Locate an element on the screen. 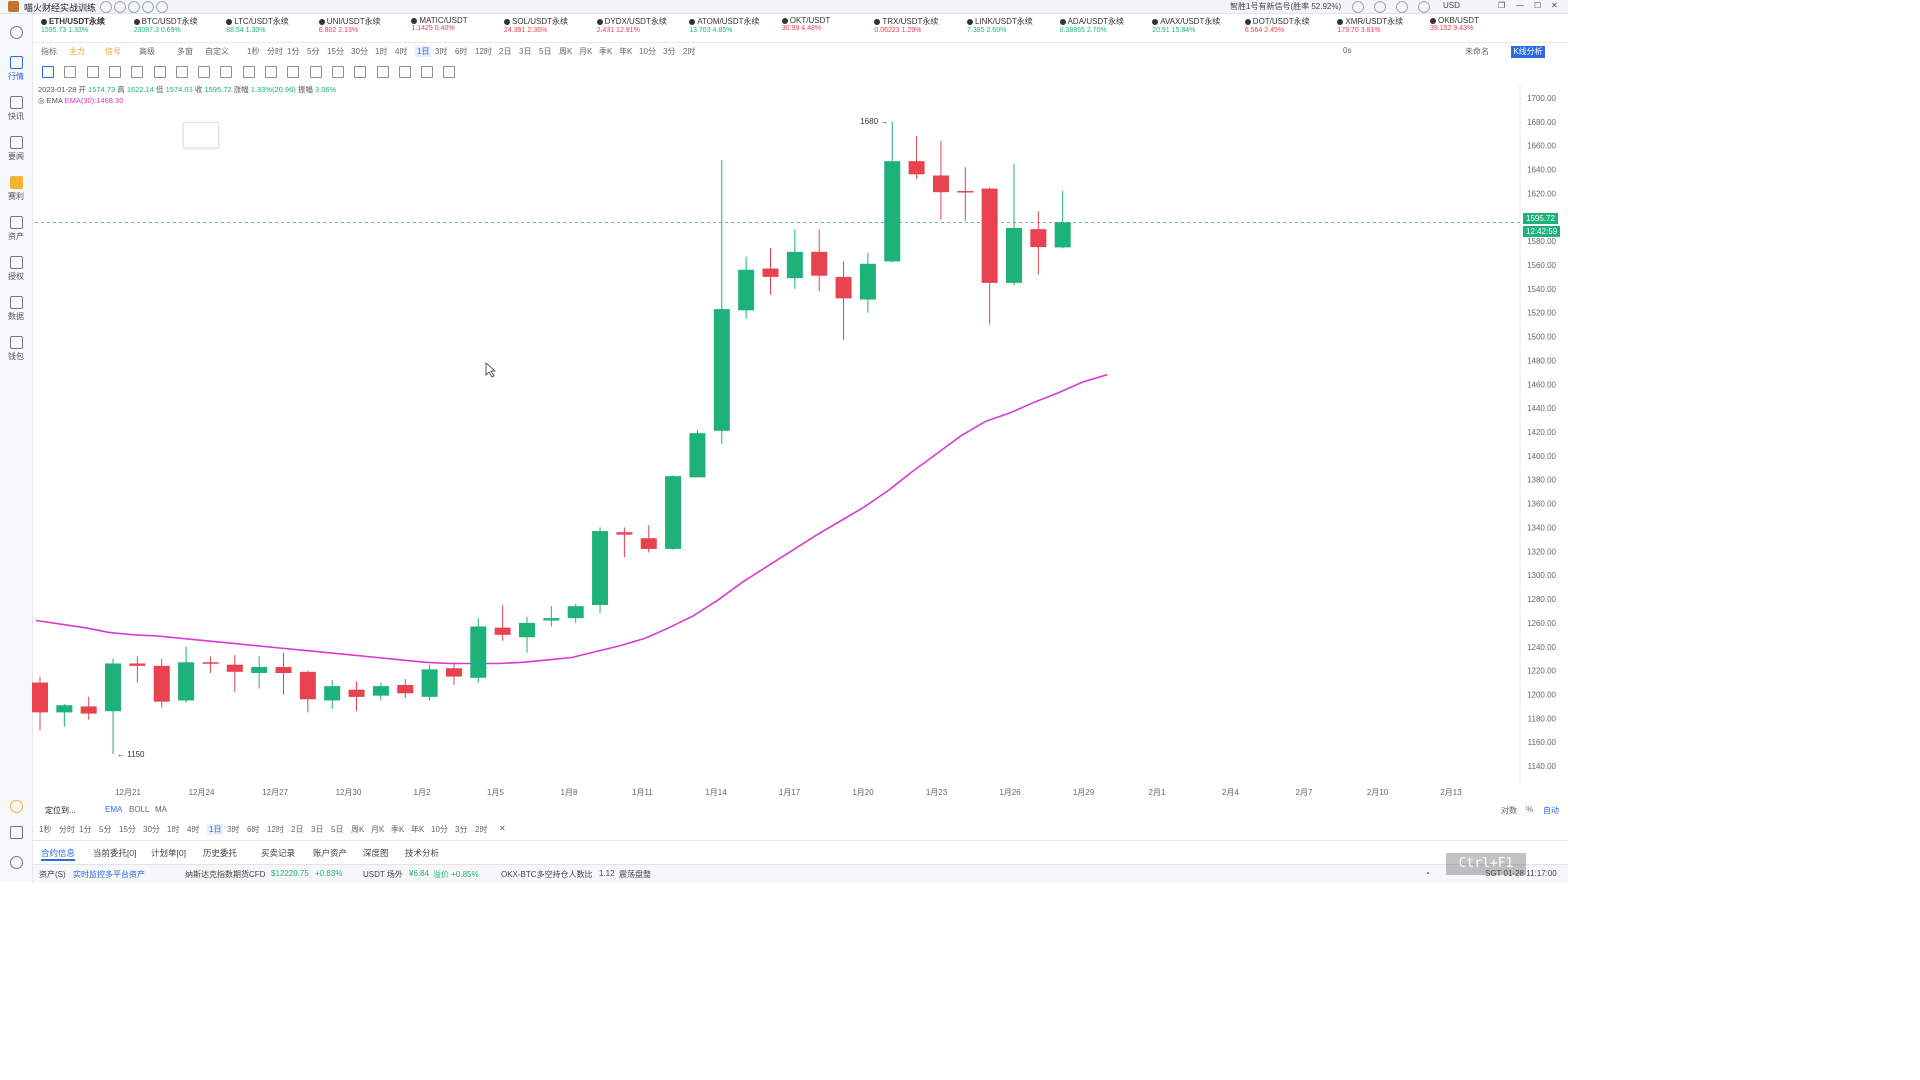 This screenshot has width=1920, height=1080. ticker-tab: OKB/USDT 39.152 9.43% is located at coordinates (1477, 24).